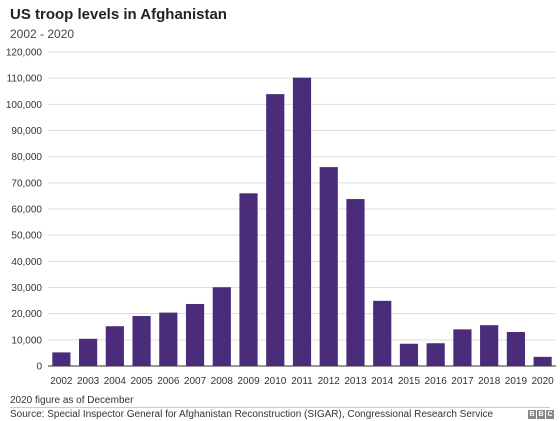  What do you see at coordinates (280, 407) in the screenshot?
I see `divider` at bounding box center [280, 407].